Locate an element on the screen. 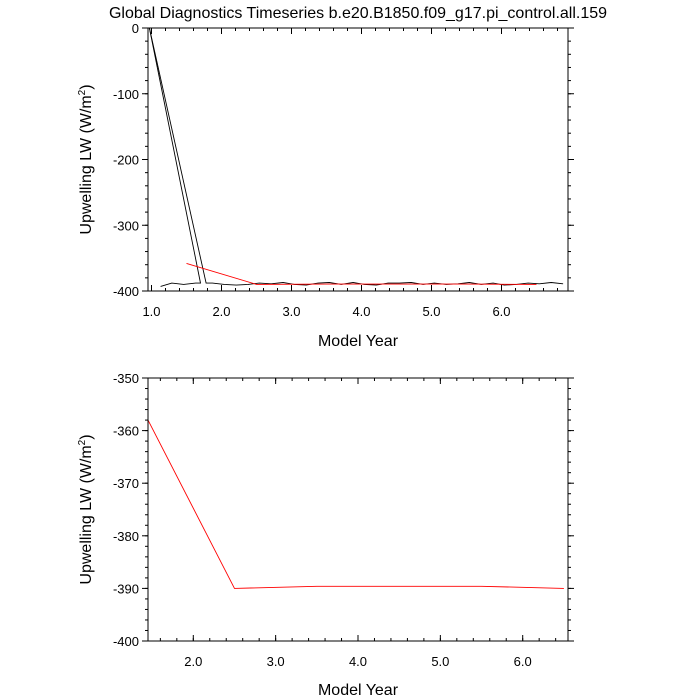  y-tick-label: -380 is located at coordinates (126, 536).